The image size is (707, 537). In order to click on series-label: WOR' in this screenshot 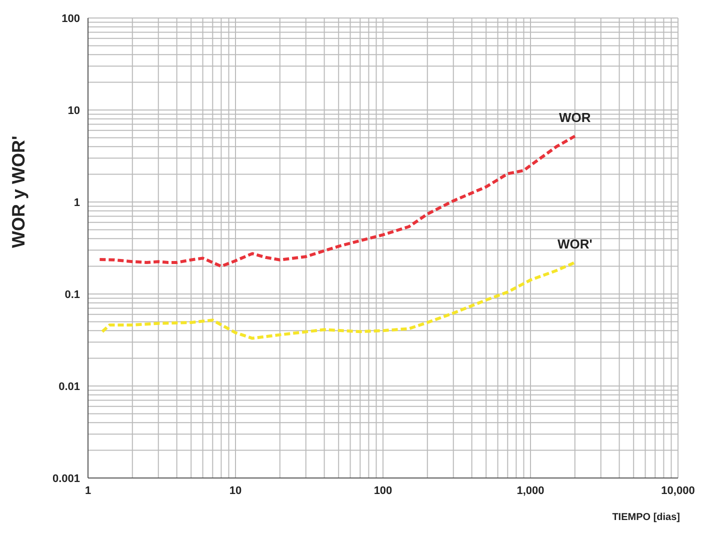, I will do `click(574, 244)`.